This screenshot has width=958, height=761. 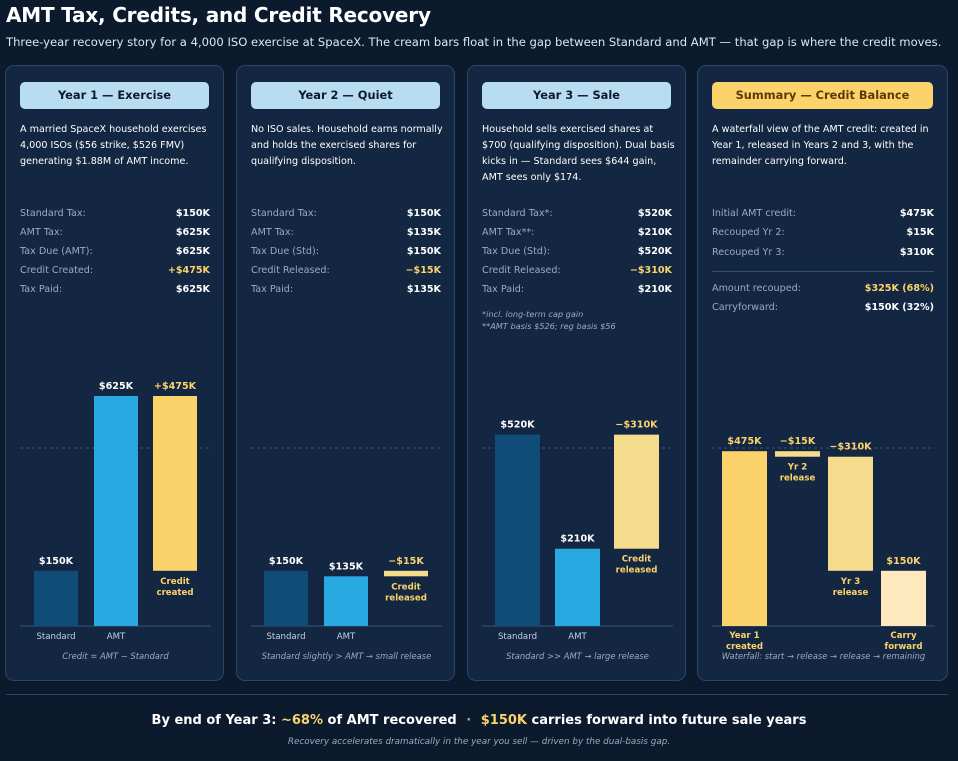 What do you see at coordinates (392, 720) in the screenshot?
I see `footer-part2: of AMT recovered` at bounding box center [392, 720].